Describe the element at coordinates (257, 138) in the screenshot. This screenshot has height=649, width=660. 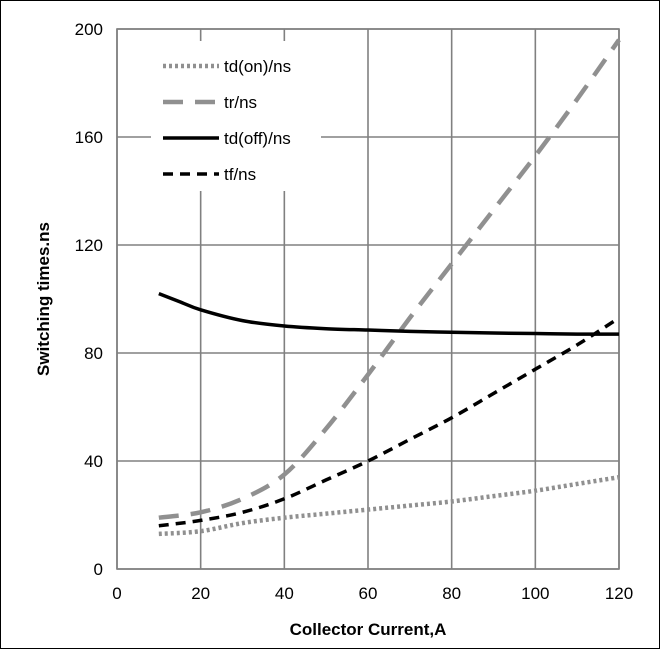
I see `legend-label-3: td(off)/ns` at that location.